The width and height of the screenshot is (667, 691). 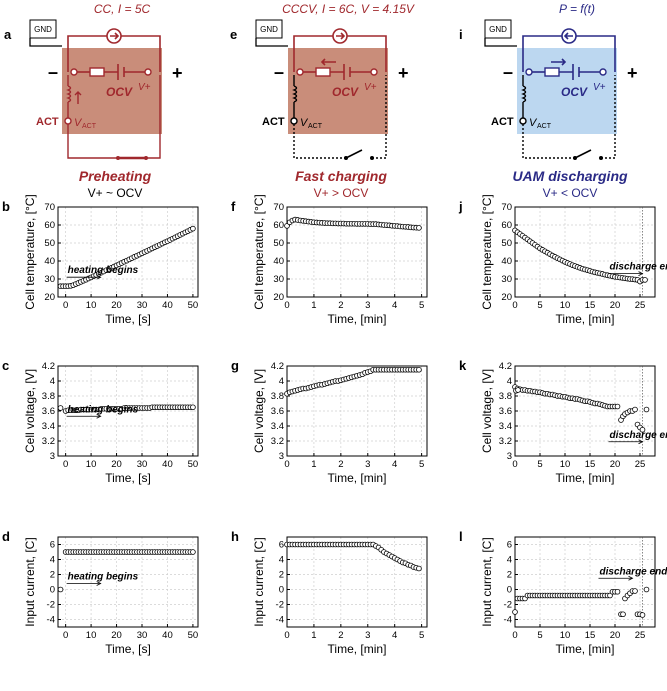 What do you see at coordinates (508, 605) in the screenshot?
I see `y-tick-label: -2` at bounding box center [508, 605].